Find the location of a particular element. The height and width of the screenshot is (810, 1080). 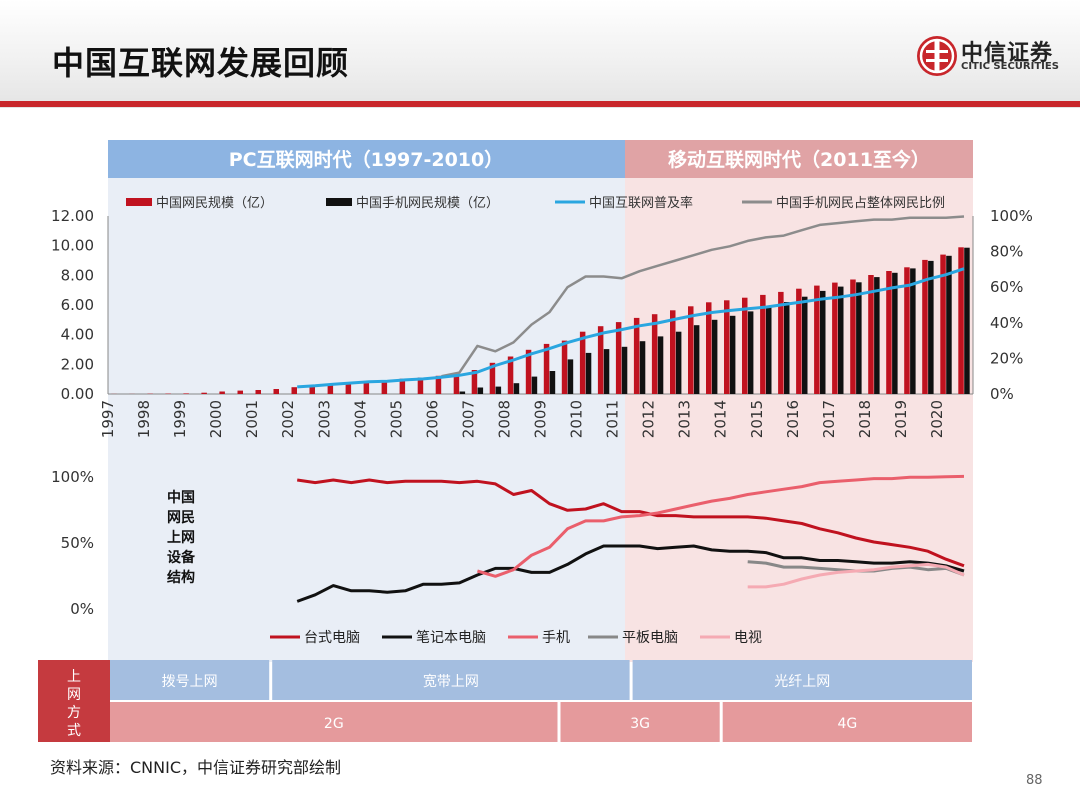

x-axis-year-label: 2010 is located at coordinates (577, 419).